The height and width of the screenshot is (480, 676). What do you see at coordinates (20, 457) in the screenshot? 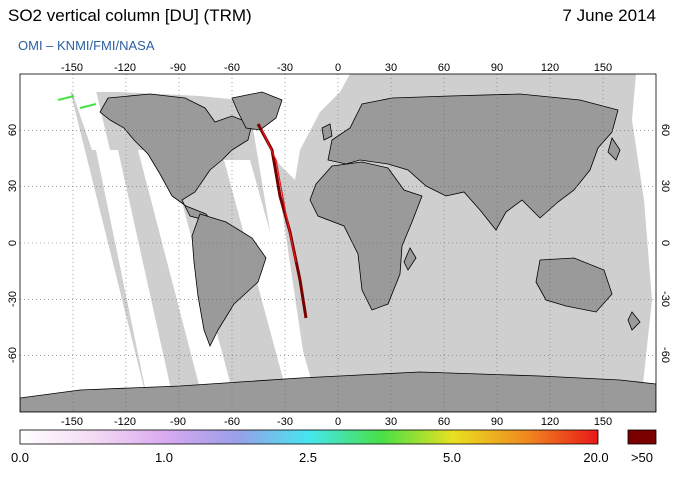
I see `colorbar-label: 0.0` at bounding box center [20, 457].